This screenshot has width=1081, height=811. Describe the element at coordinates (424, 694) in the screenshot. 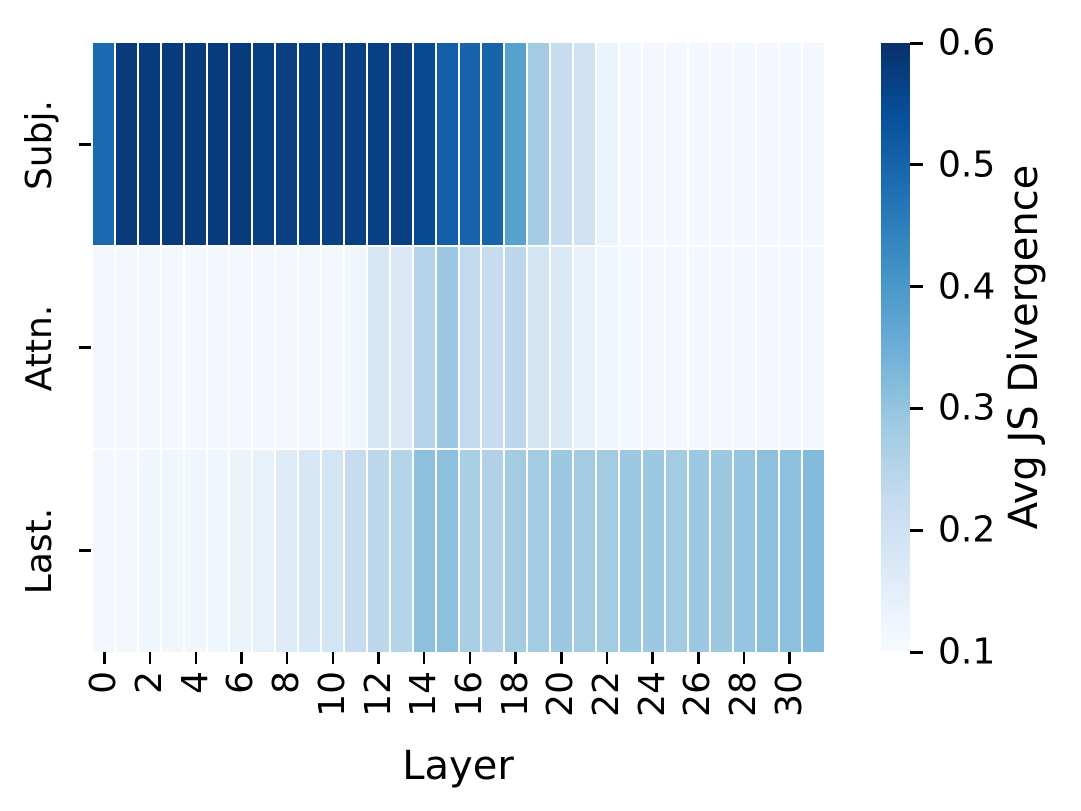

I see `x-tick-label: 14` at that location.